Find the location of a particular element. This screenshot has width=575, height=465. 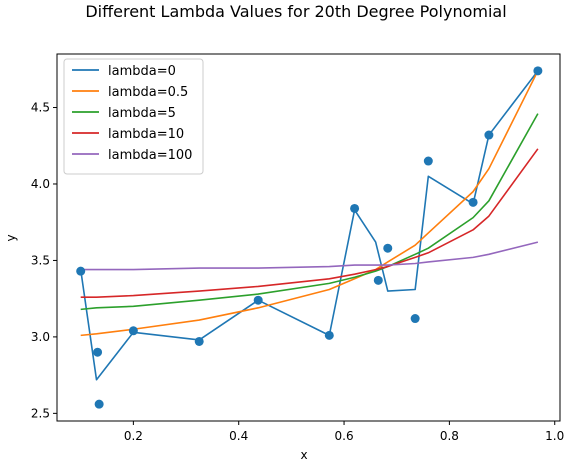

legend-label: lambda=10 is located at coordinates (146, 134).